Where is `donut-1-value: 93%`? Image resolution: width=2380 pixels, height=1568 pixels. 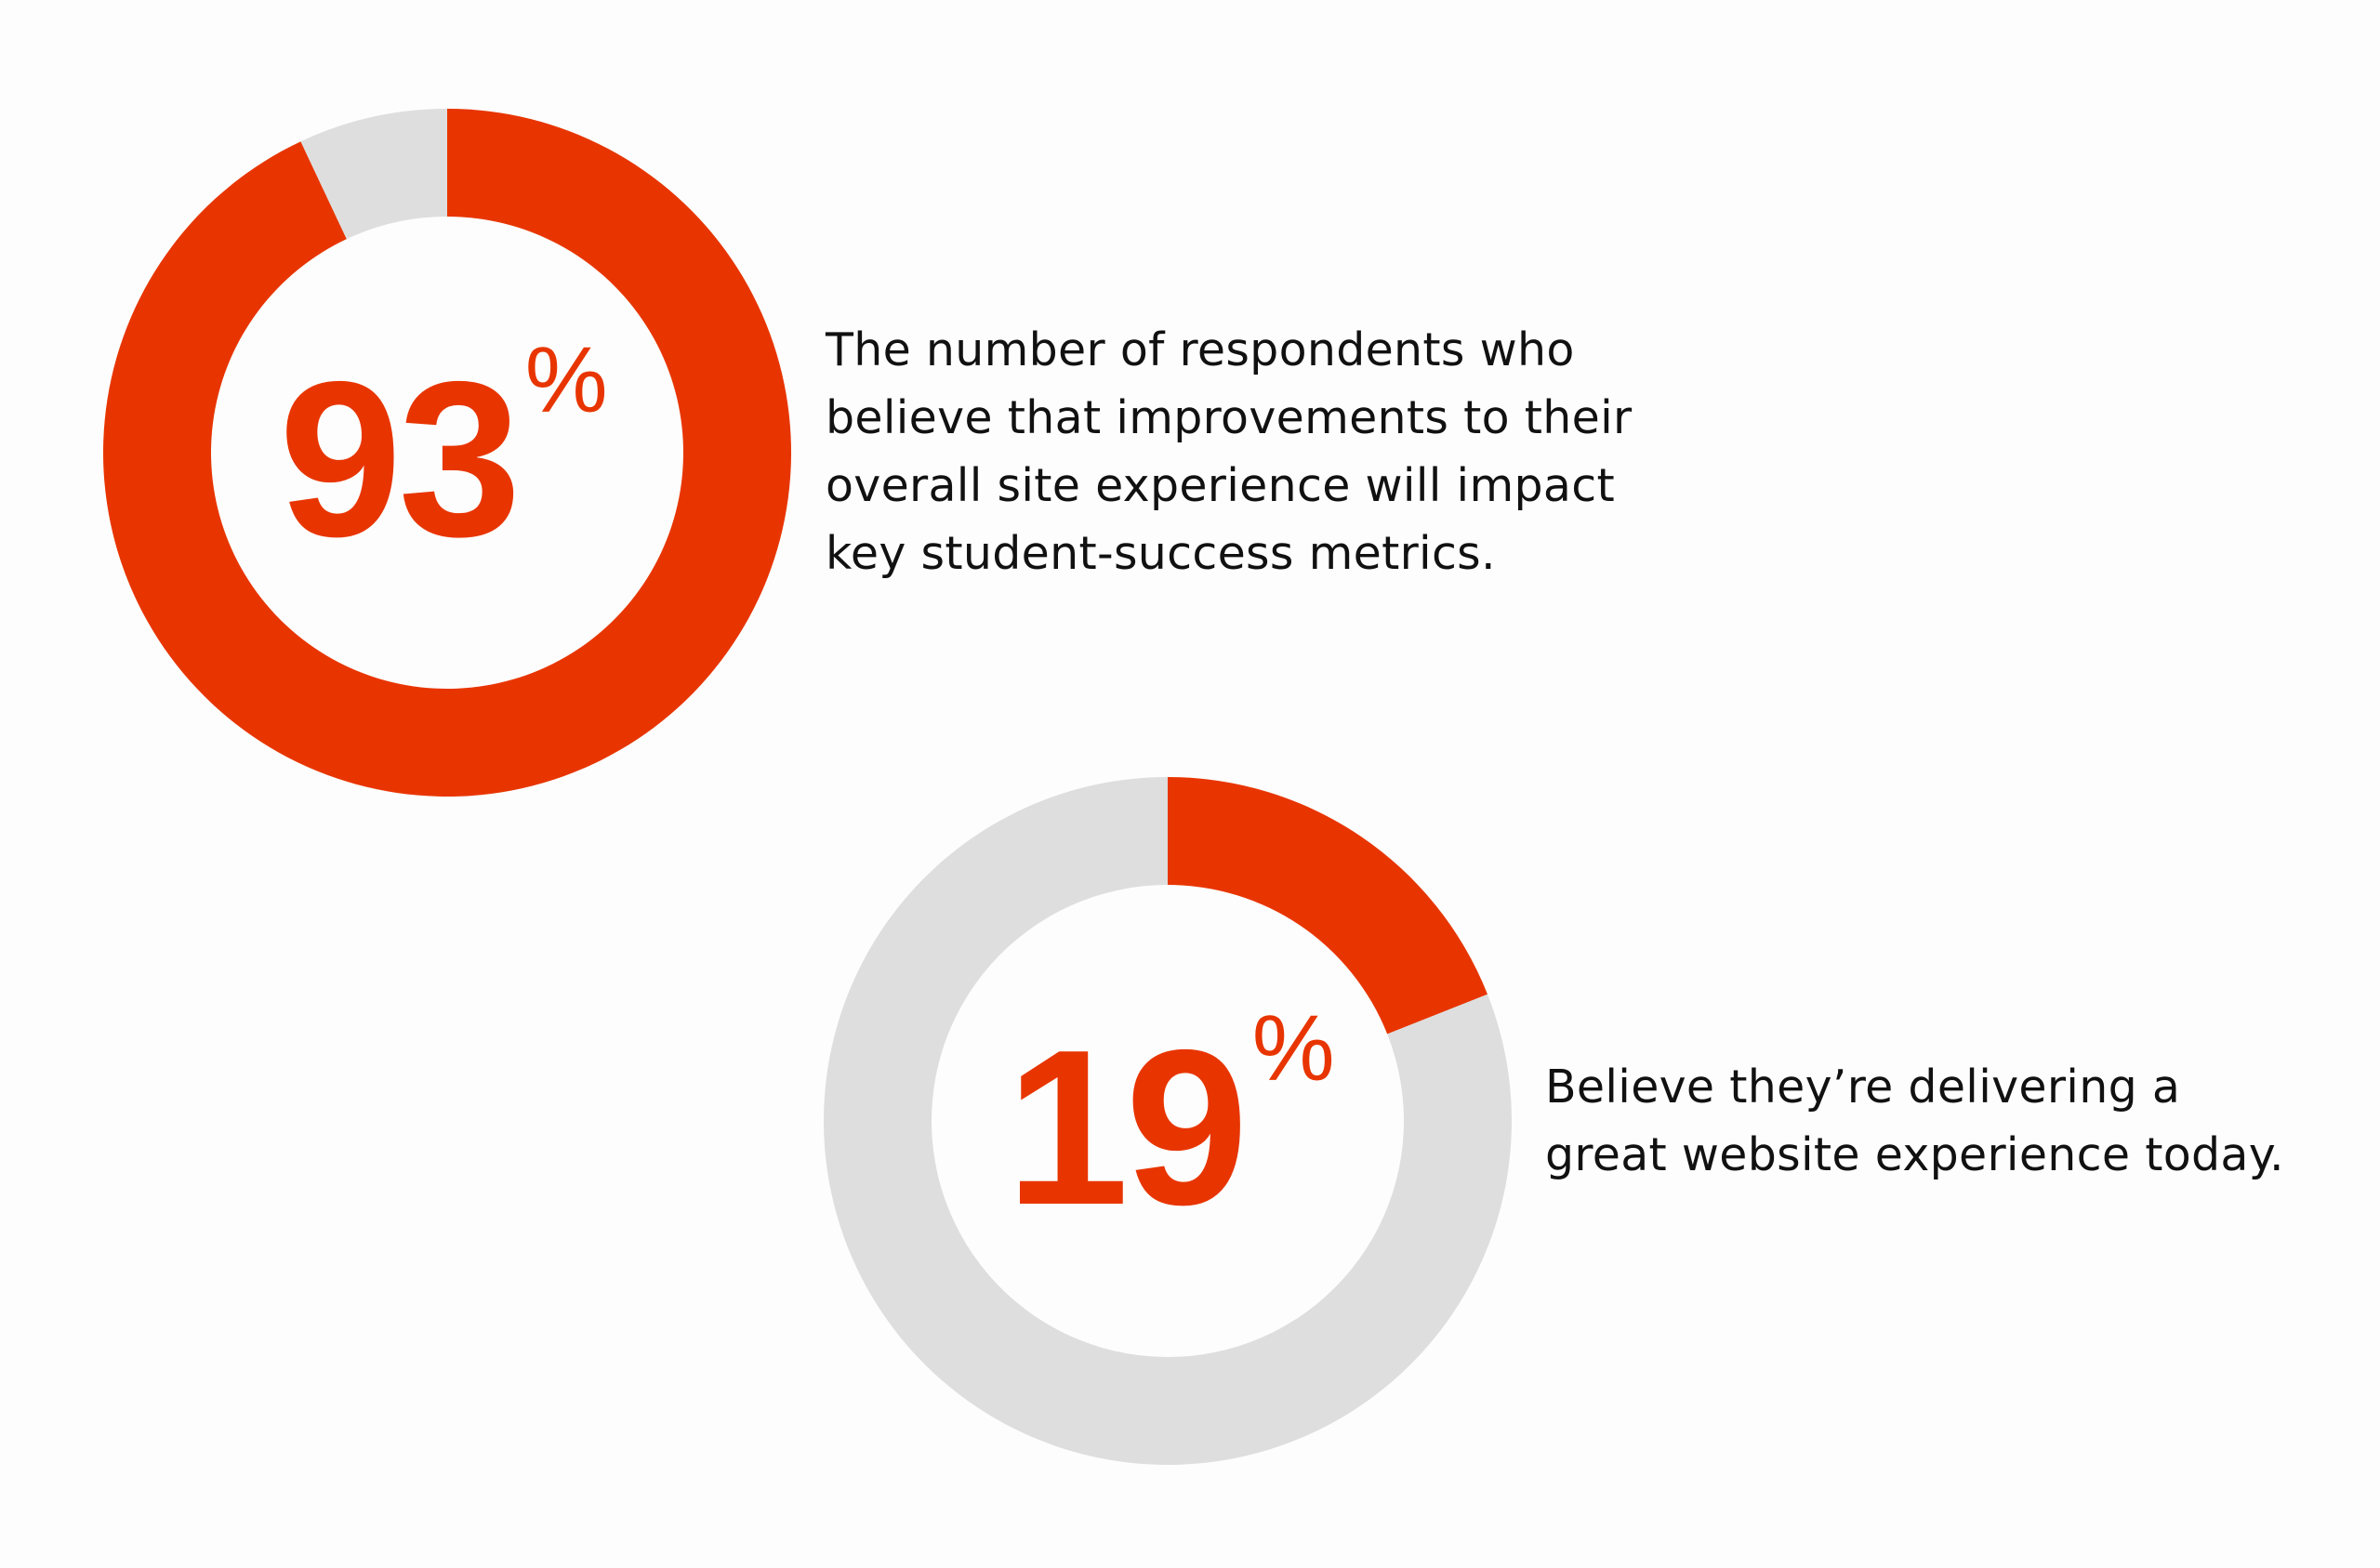
donut-1-value: 93% is located at coordinates (443, 457).